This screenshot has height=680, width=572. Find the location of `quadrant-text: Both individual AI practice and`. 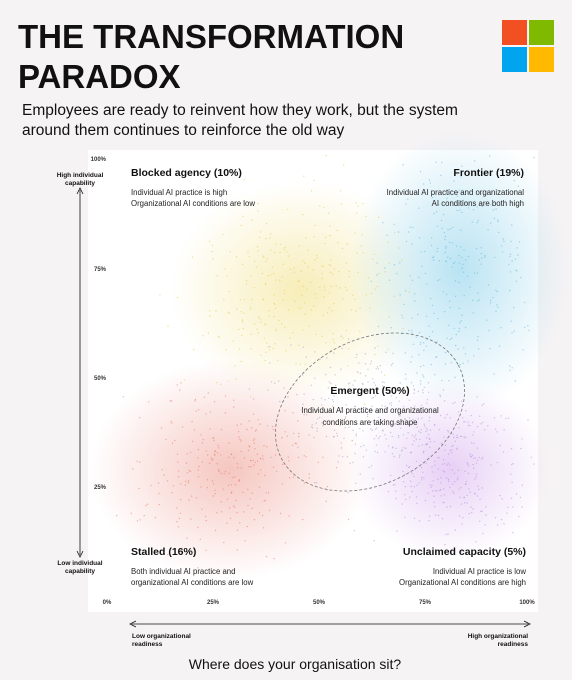

quadrant-text: Both individual AI practice and is located at coordinates (183, 571).